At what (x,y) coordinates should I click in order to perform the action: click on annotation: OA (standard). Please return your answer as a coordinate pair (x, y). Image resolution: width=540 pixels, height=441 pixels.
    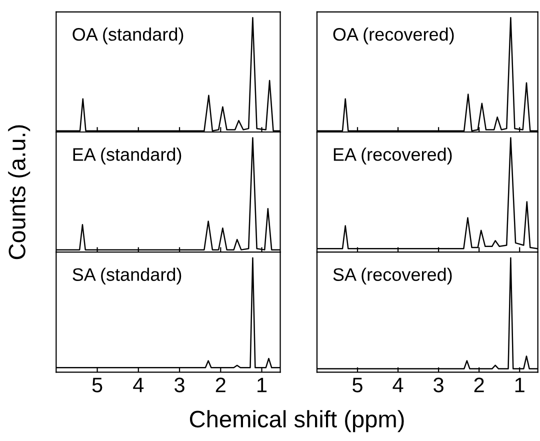
    Looking at the image, I should click on (128, 36).